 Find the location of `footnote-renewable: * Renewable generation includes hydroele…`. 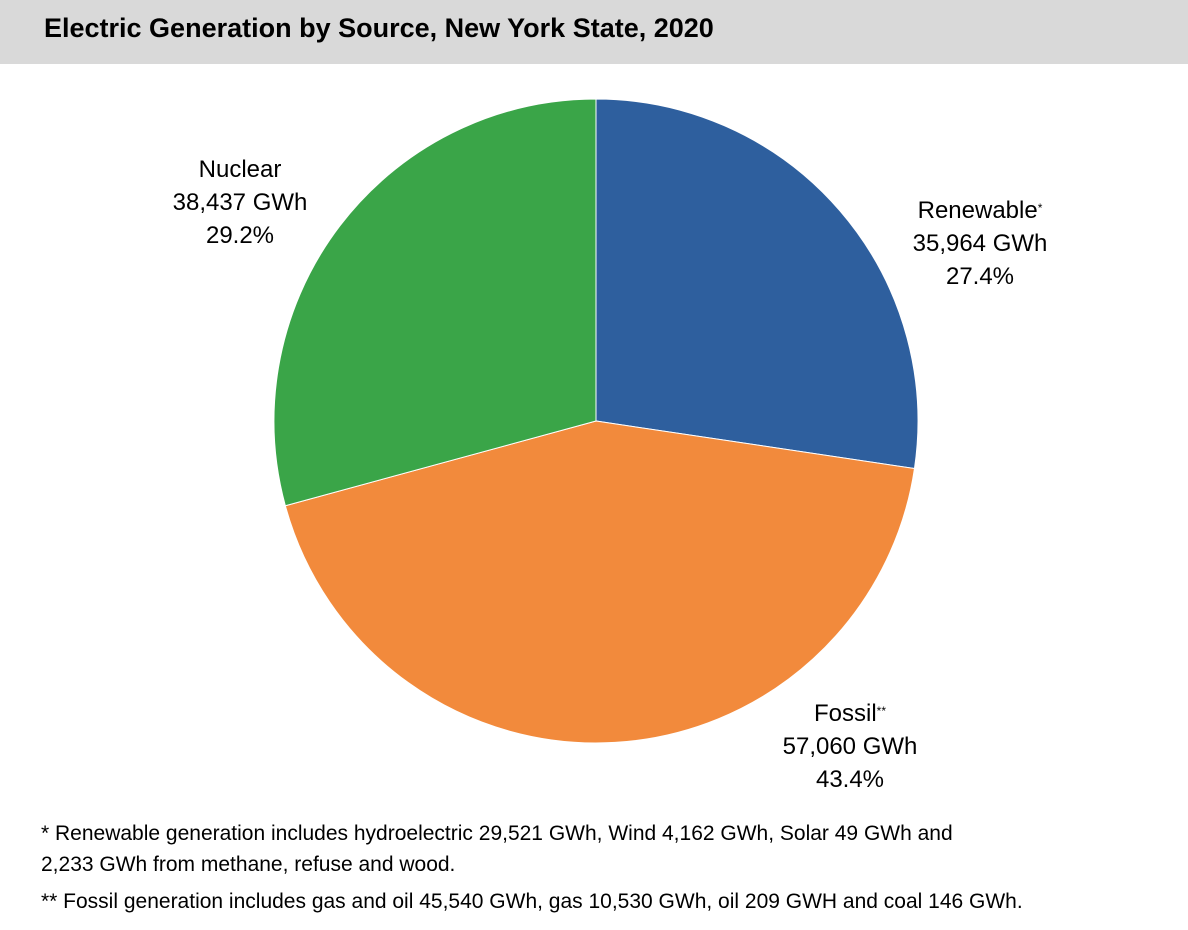

footnote-renewable: * Renewable generation includes hydroele… is located at coordinates (497, 849).